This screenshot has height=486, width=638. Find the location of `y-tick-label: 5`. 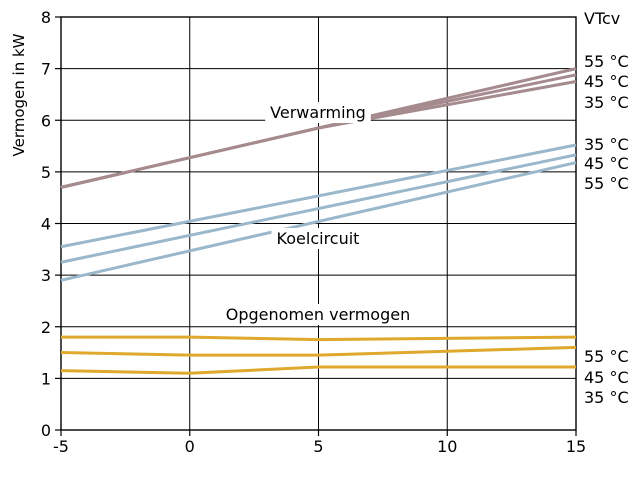

y-tick-label: 5 is located at coordinates (46, 172).